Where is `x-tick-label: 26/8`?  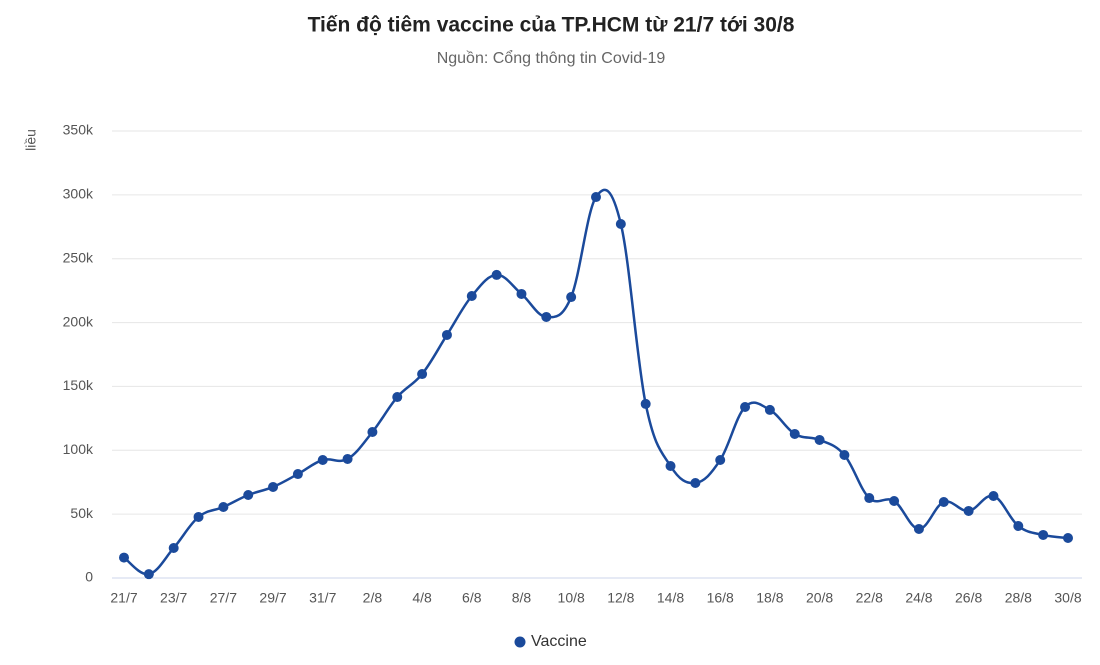
x-tick-label: 26/8 is located at coordinates (968, 598).